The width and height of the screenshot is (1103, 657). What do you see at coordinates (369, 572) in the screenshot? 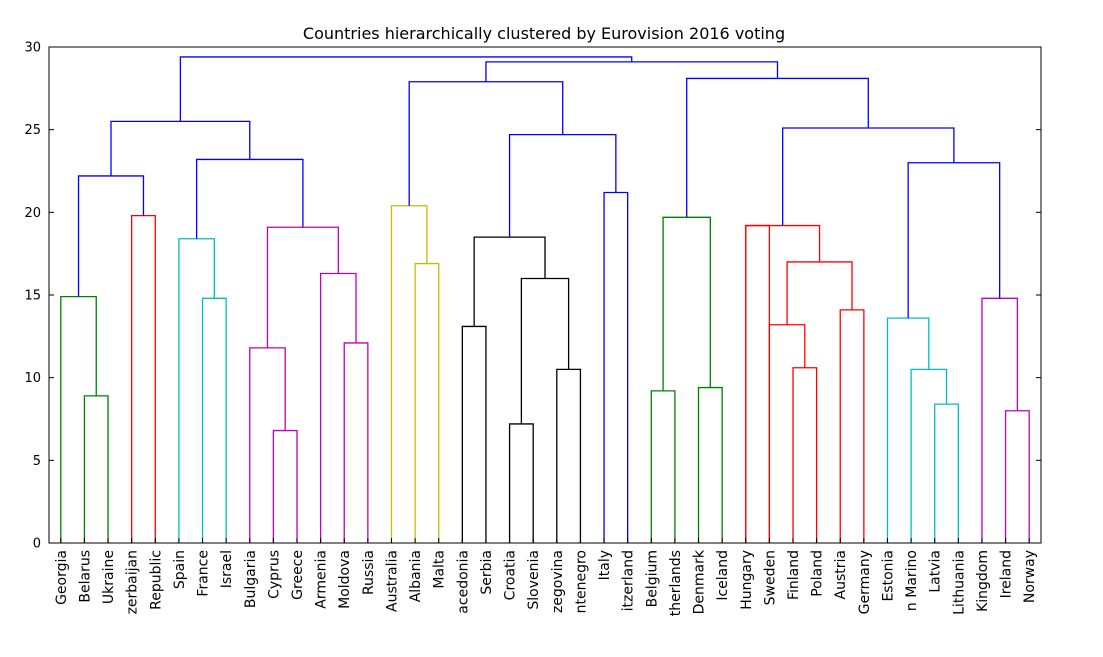
I see `leaf-label-13: Russia` at bounding box center [369, 572].